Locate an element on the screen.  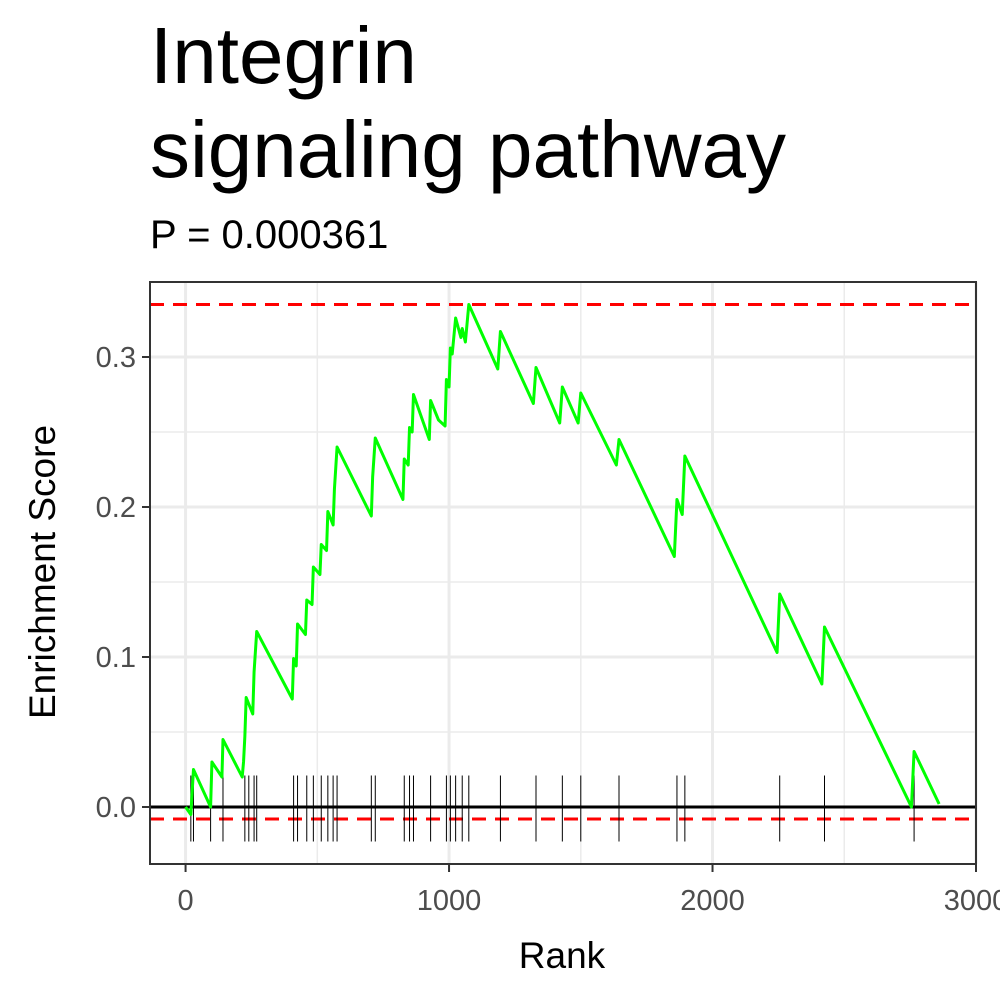
x-axis-label: Rank is located at coordinates (562, 955).